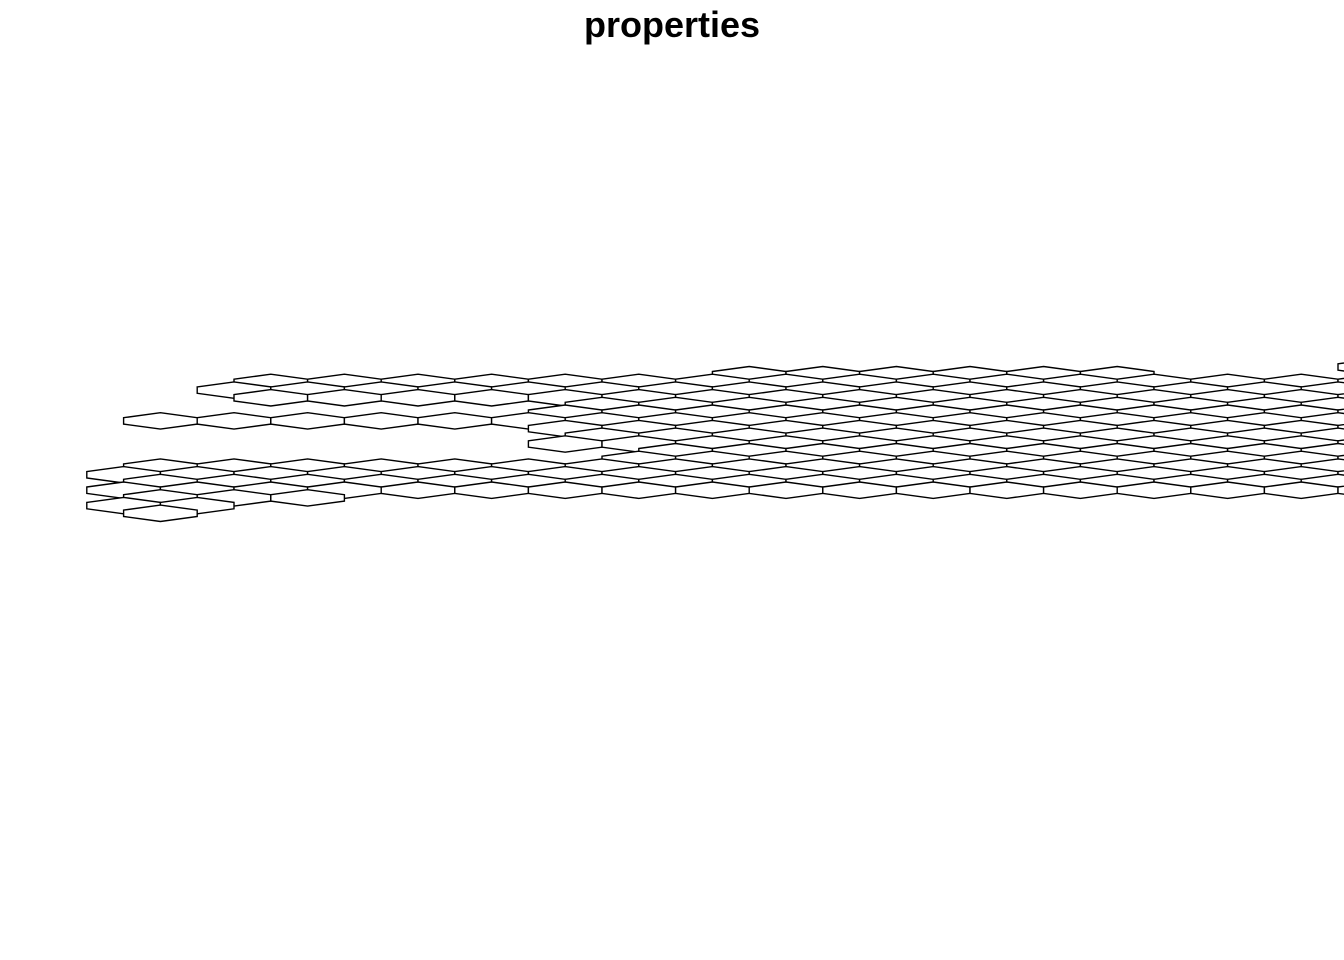 The image size is (1344, 960). What do you see at coordinates (672, 24) in the screenshot?
I see `plot-title: properties` at bounding box center [672, 24].